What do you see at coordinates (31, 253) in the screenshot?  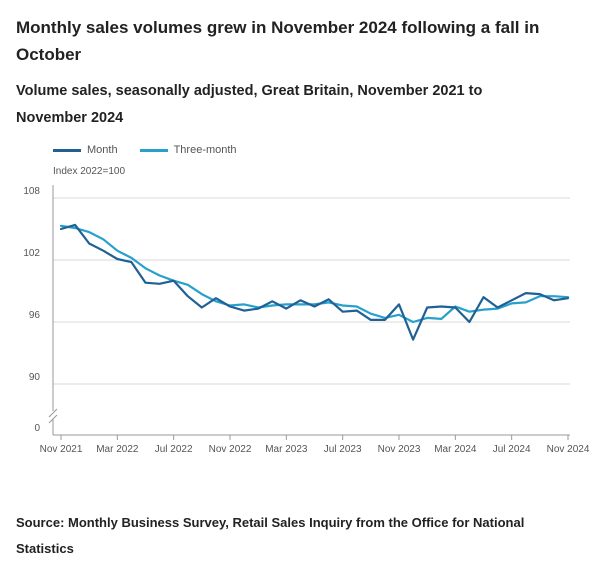 I see `y-tick-label-102: 102` at bounding box center [31, 253].